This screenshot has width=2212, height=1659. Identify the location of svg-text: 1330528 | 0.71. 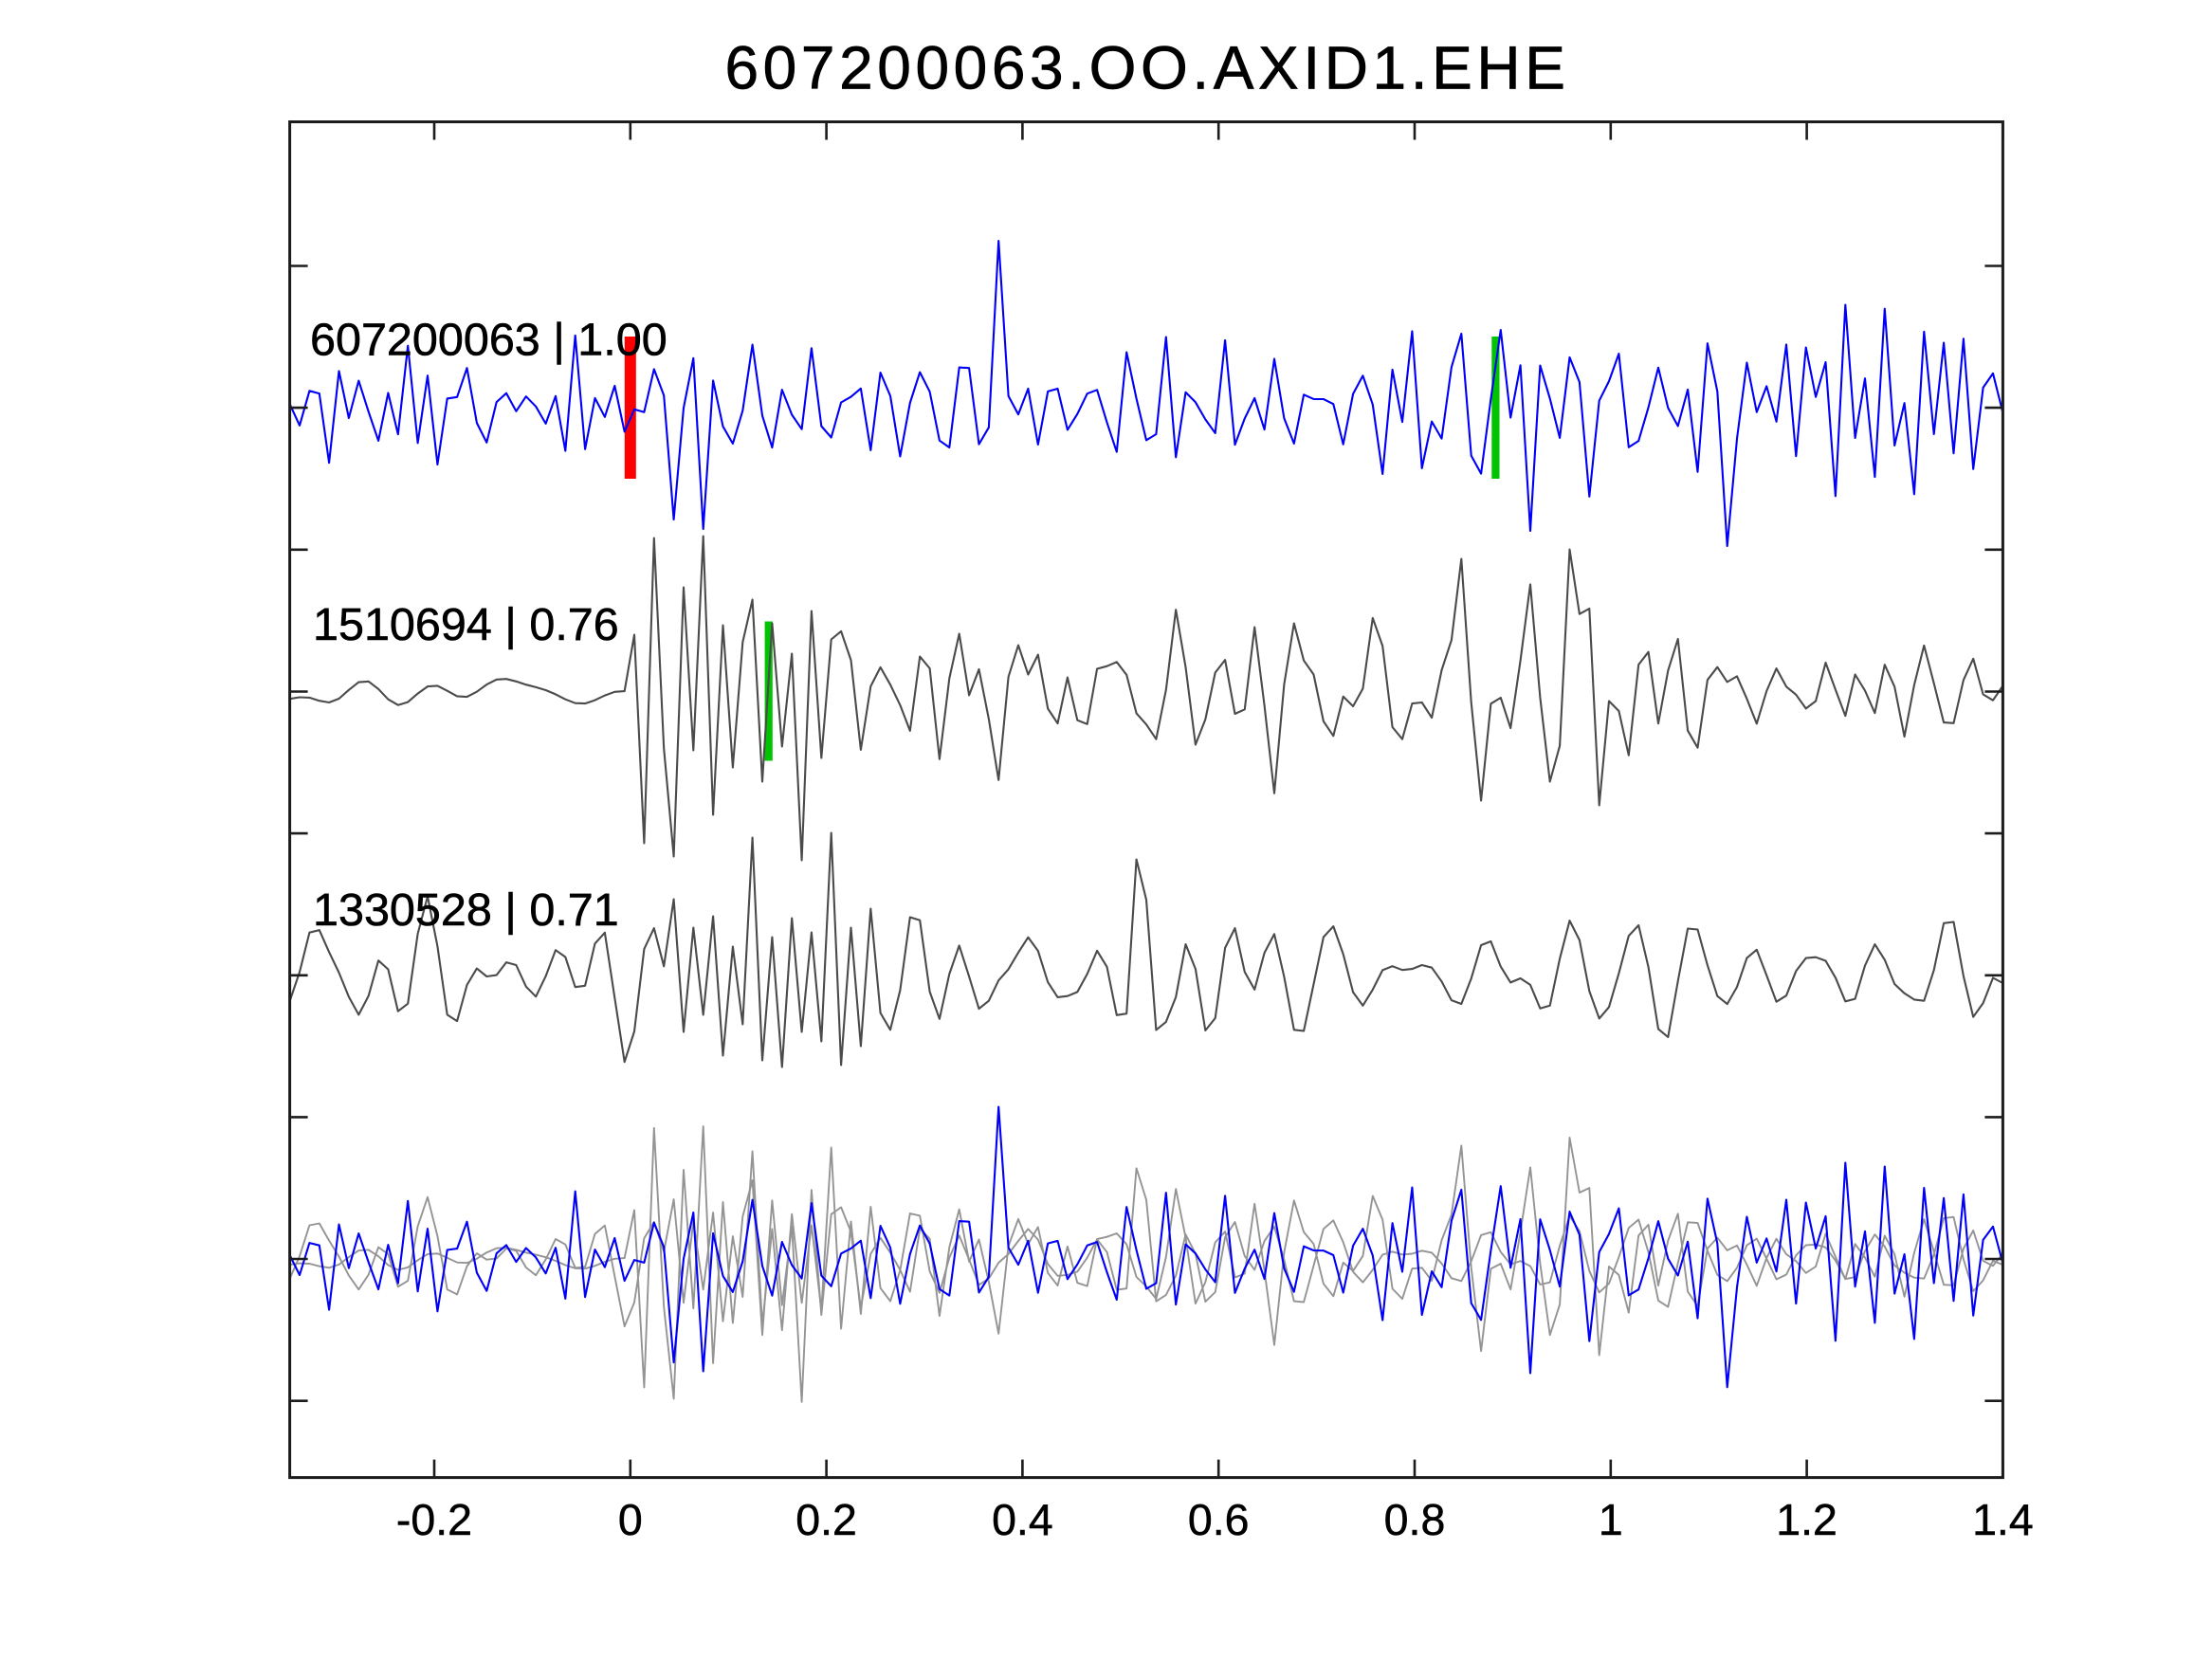
(466, 910).